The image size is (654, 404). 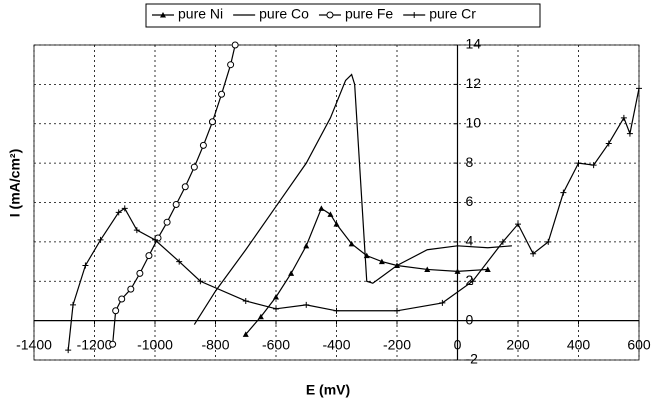 What do you see at coordinates (579, 344) in the screenshot?
I see `x-tick-label: 400` at bounding box center [579, 344].